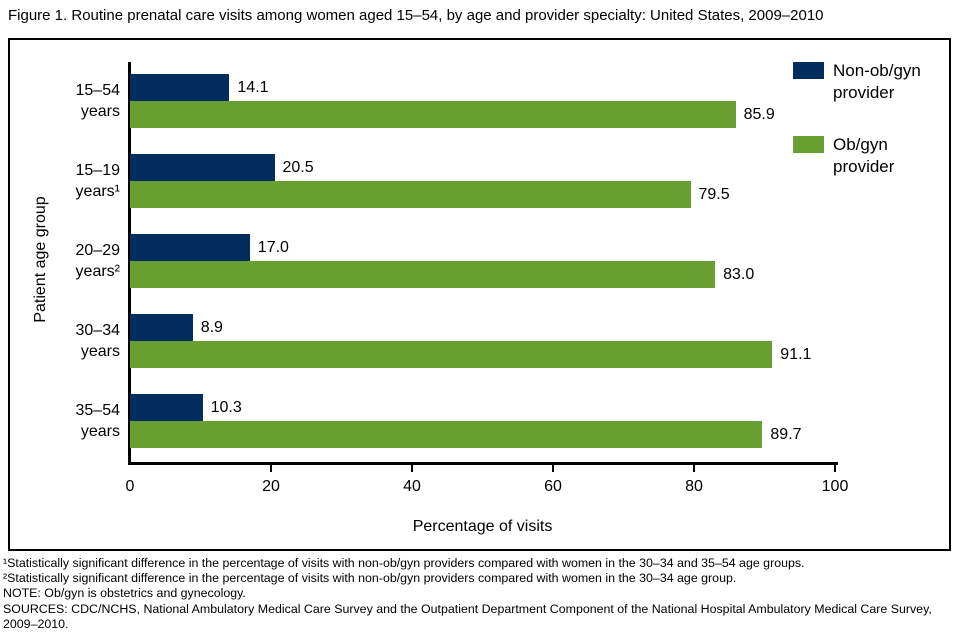 This screenshot has width=960, height=641. What do you see at coordinates (98, 341) in the screenshot?
I see `category-label: 30–34 years` at bounding box center [98, 341].